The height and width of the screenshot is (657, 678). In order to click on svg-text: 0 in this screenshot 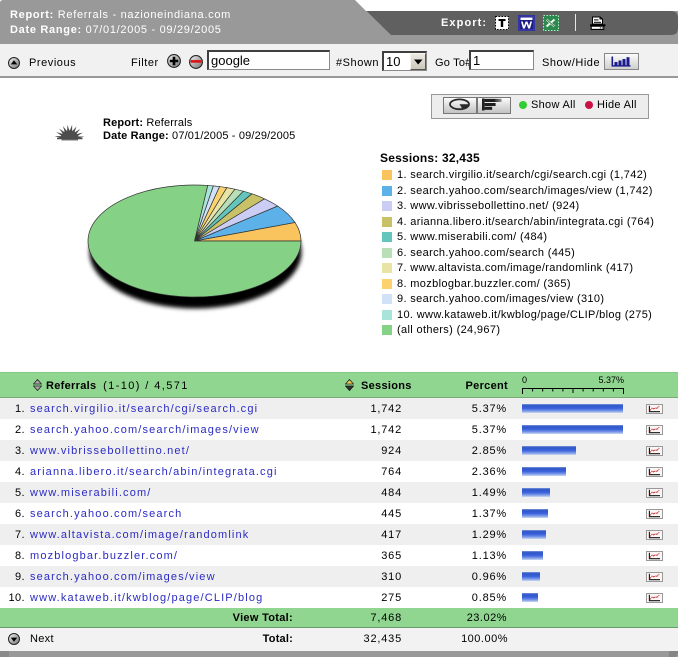, I will do `click(524, 380)`.